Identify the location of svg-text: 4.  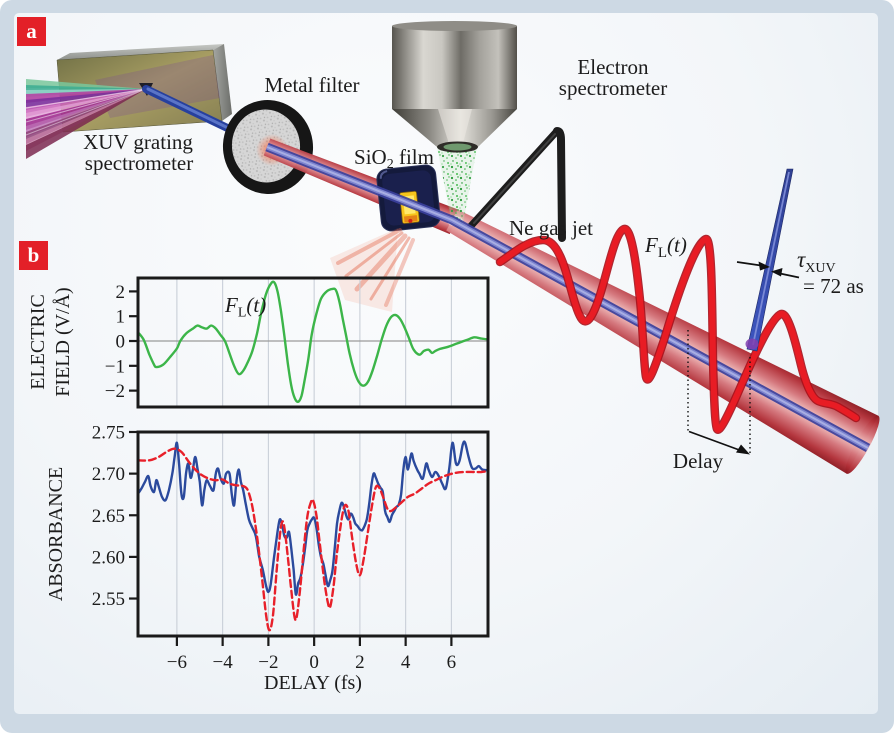
(406, 662).